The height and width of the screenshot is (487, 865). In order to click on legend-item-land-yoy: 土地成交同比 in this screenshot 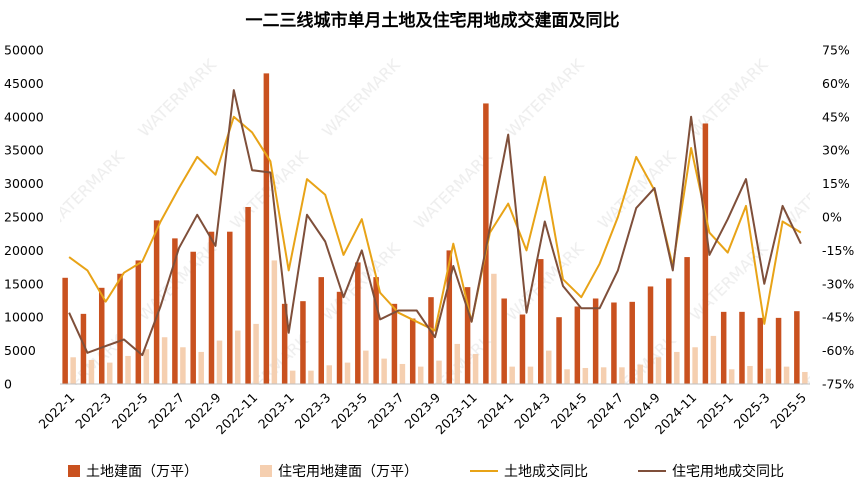, I will do `click(529, 471)`.